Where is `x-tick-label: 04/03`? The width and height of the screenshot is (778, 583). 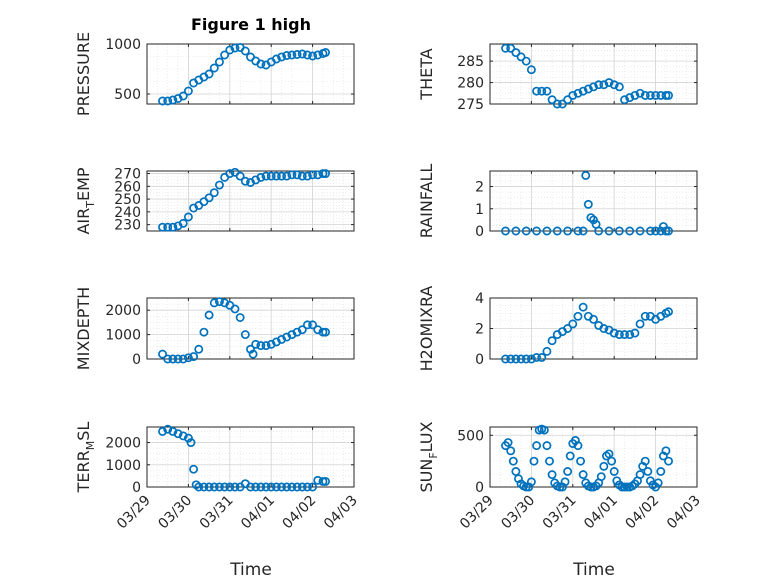
x-tick-label: 04/03 is located at coordinates (684, 513).